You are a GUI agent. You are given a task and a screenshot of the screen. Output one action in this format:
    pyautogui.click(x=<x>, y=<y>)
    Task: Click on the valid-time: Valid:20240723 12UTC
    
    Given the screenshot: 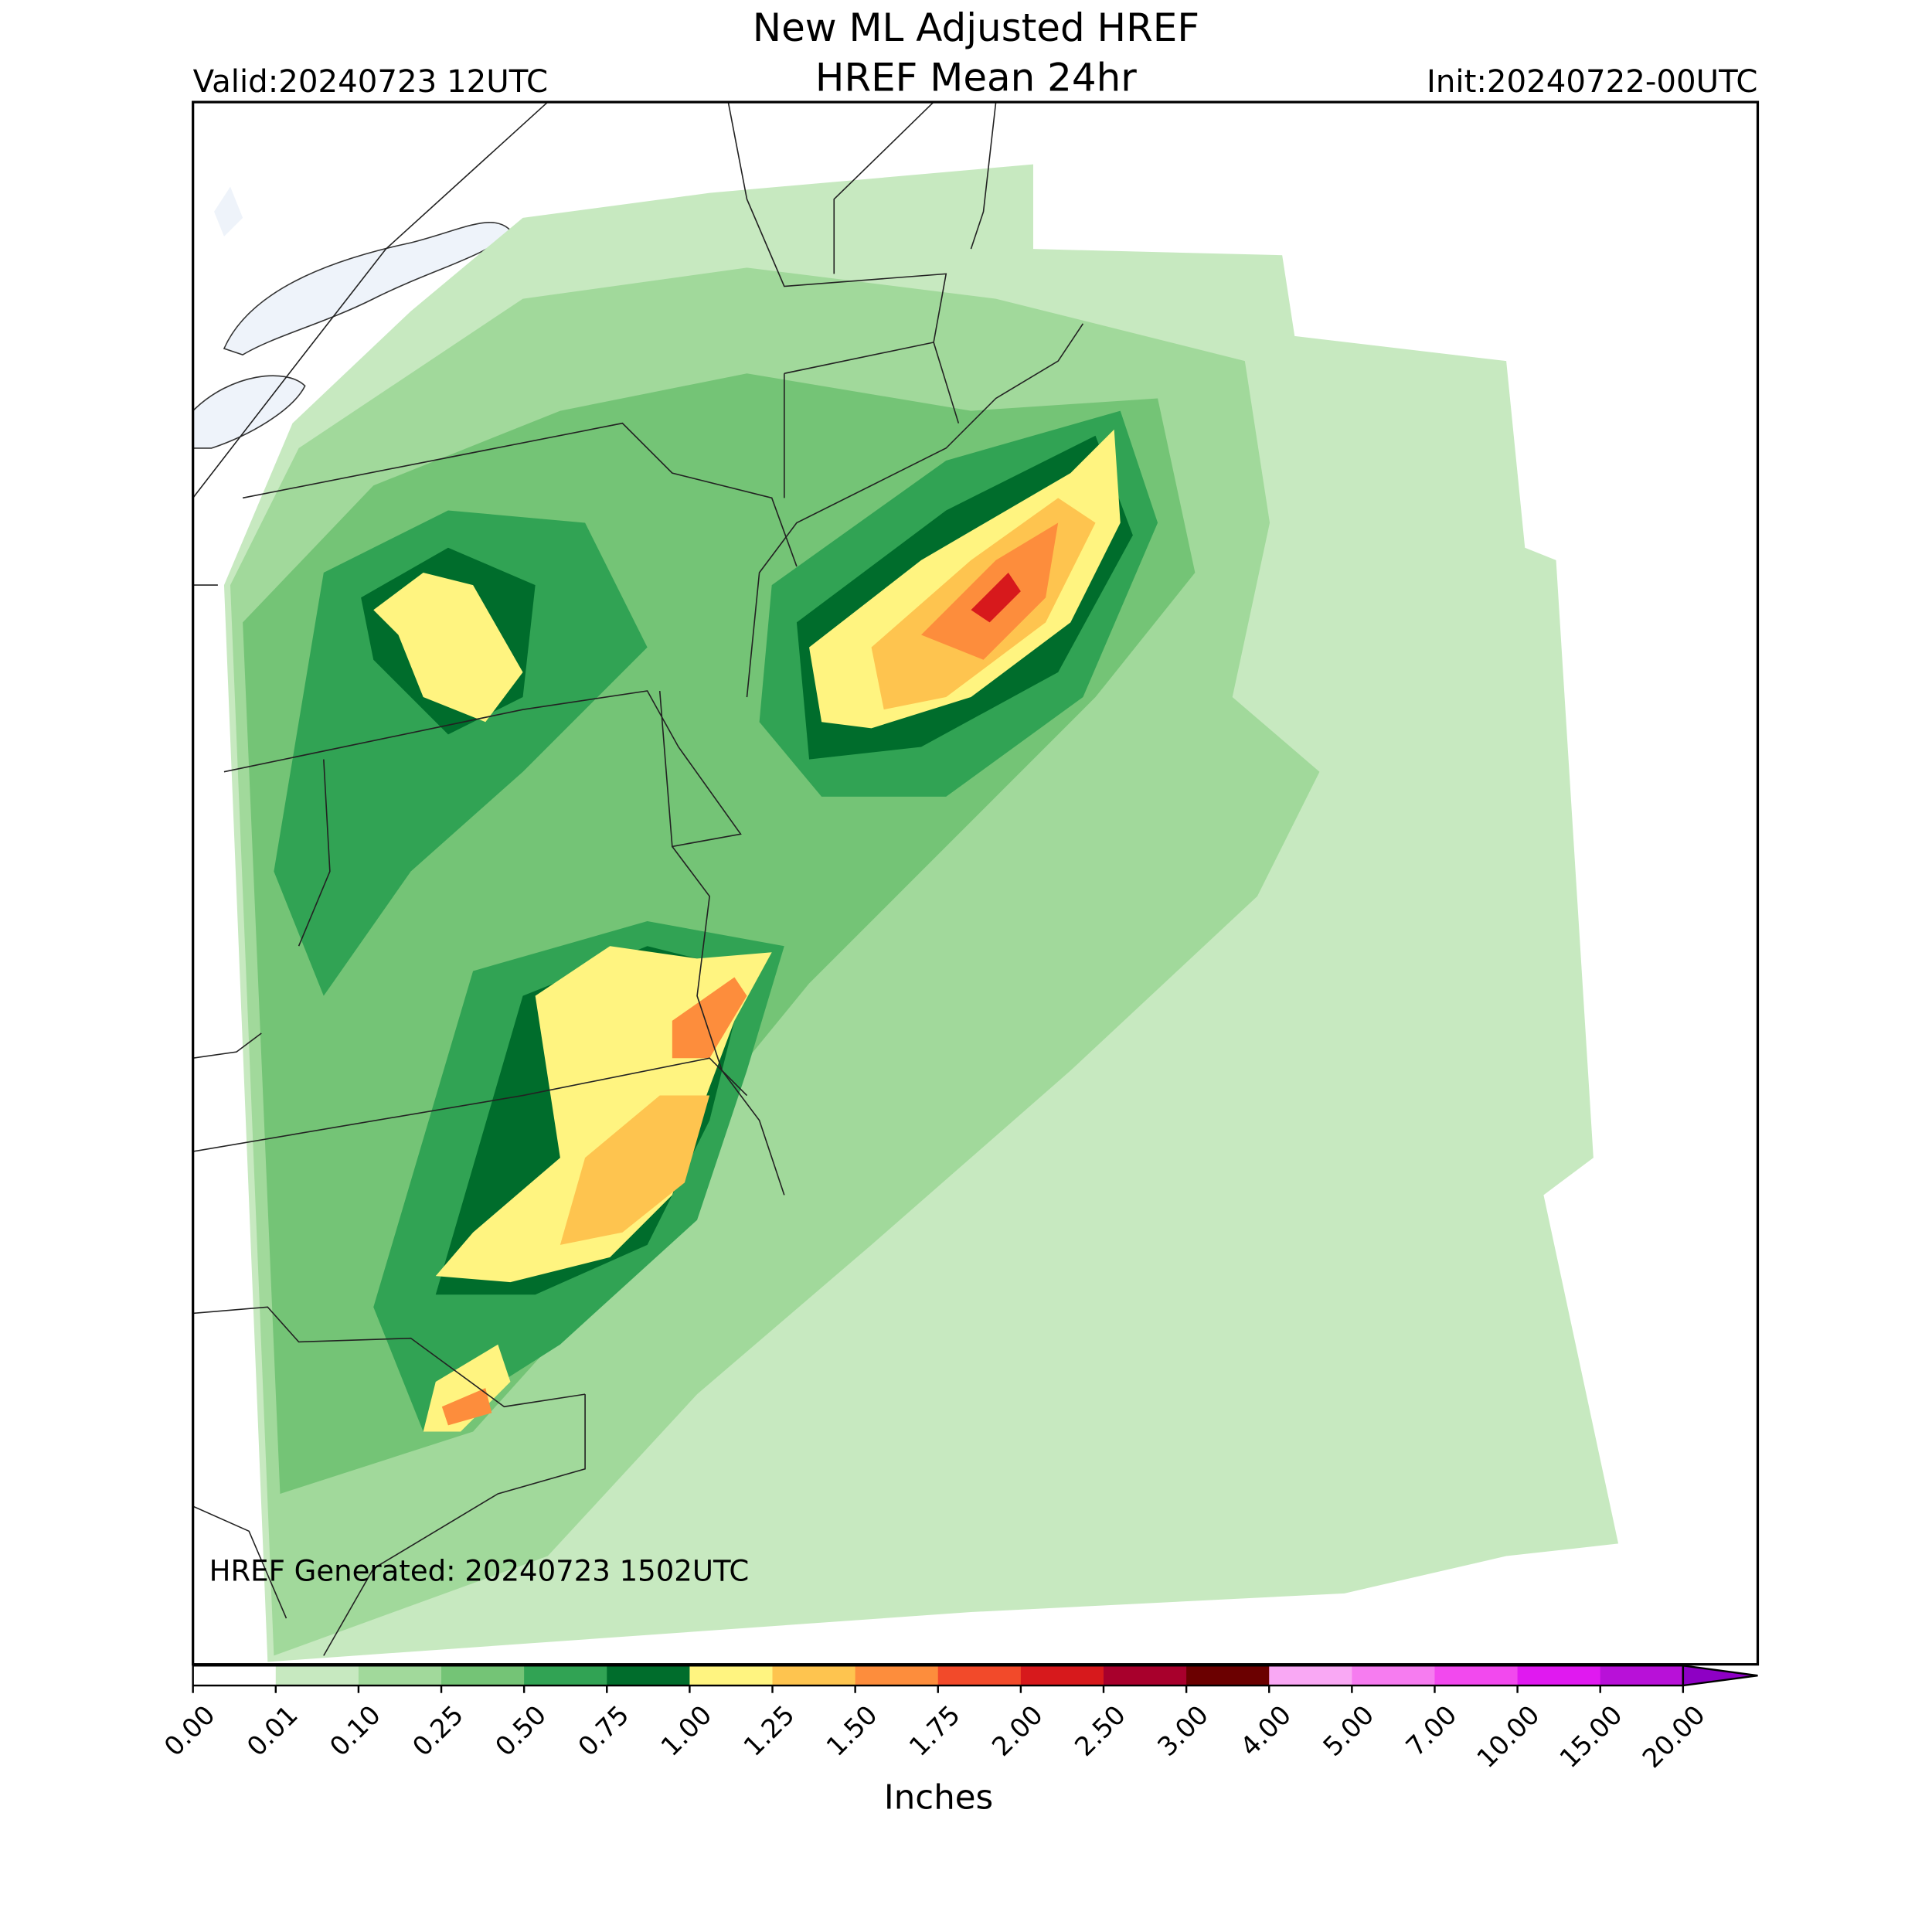 What is the action you would take?
    pyautogui.click(x=371, y=82)
    